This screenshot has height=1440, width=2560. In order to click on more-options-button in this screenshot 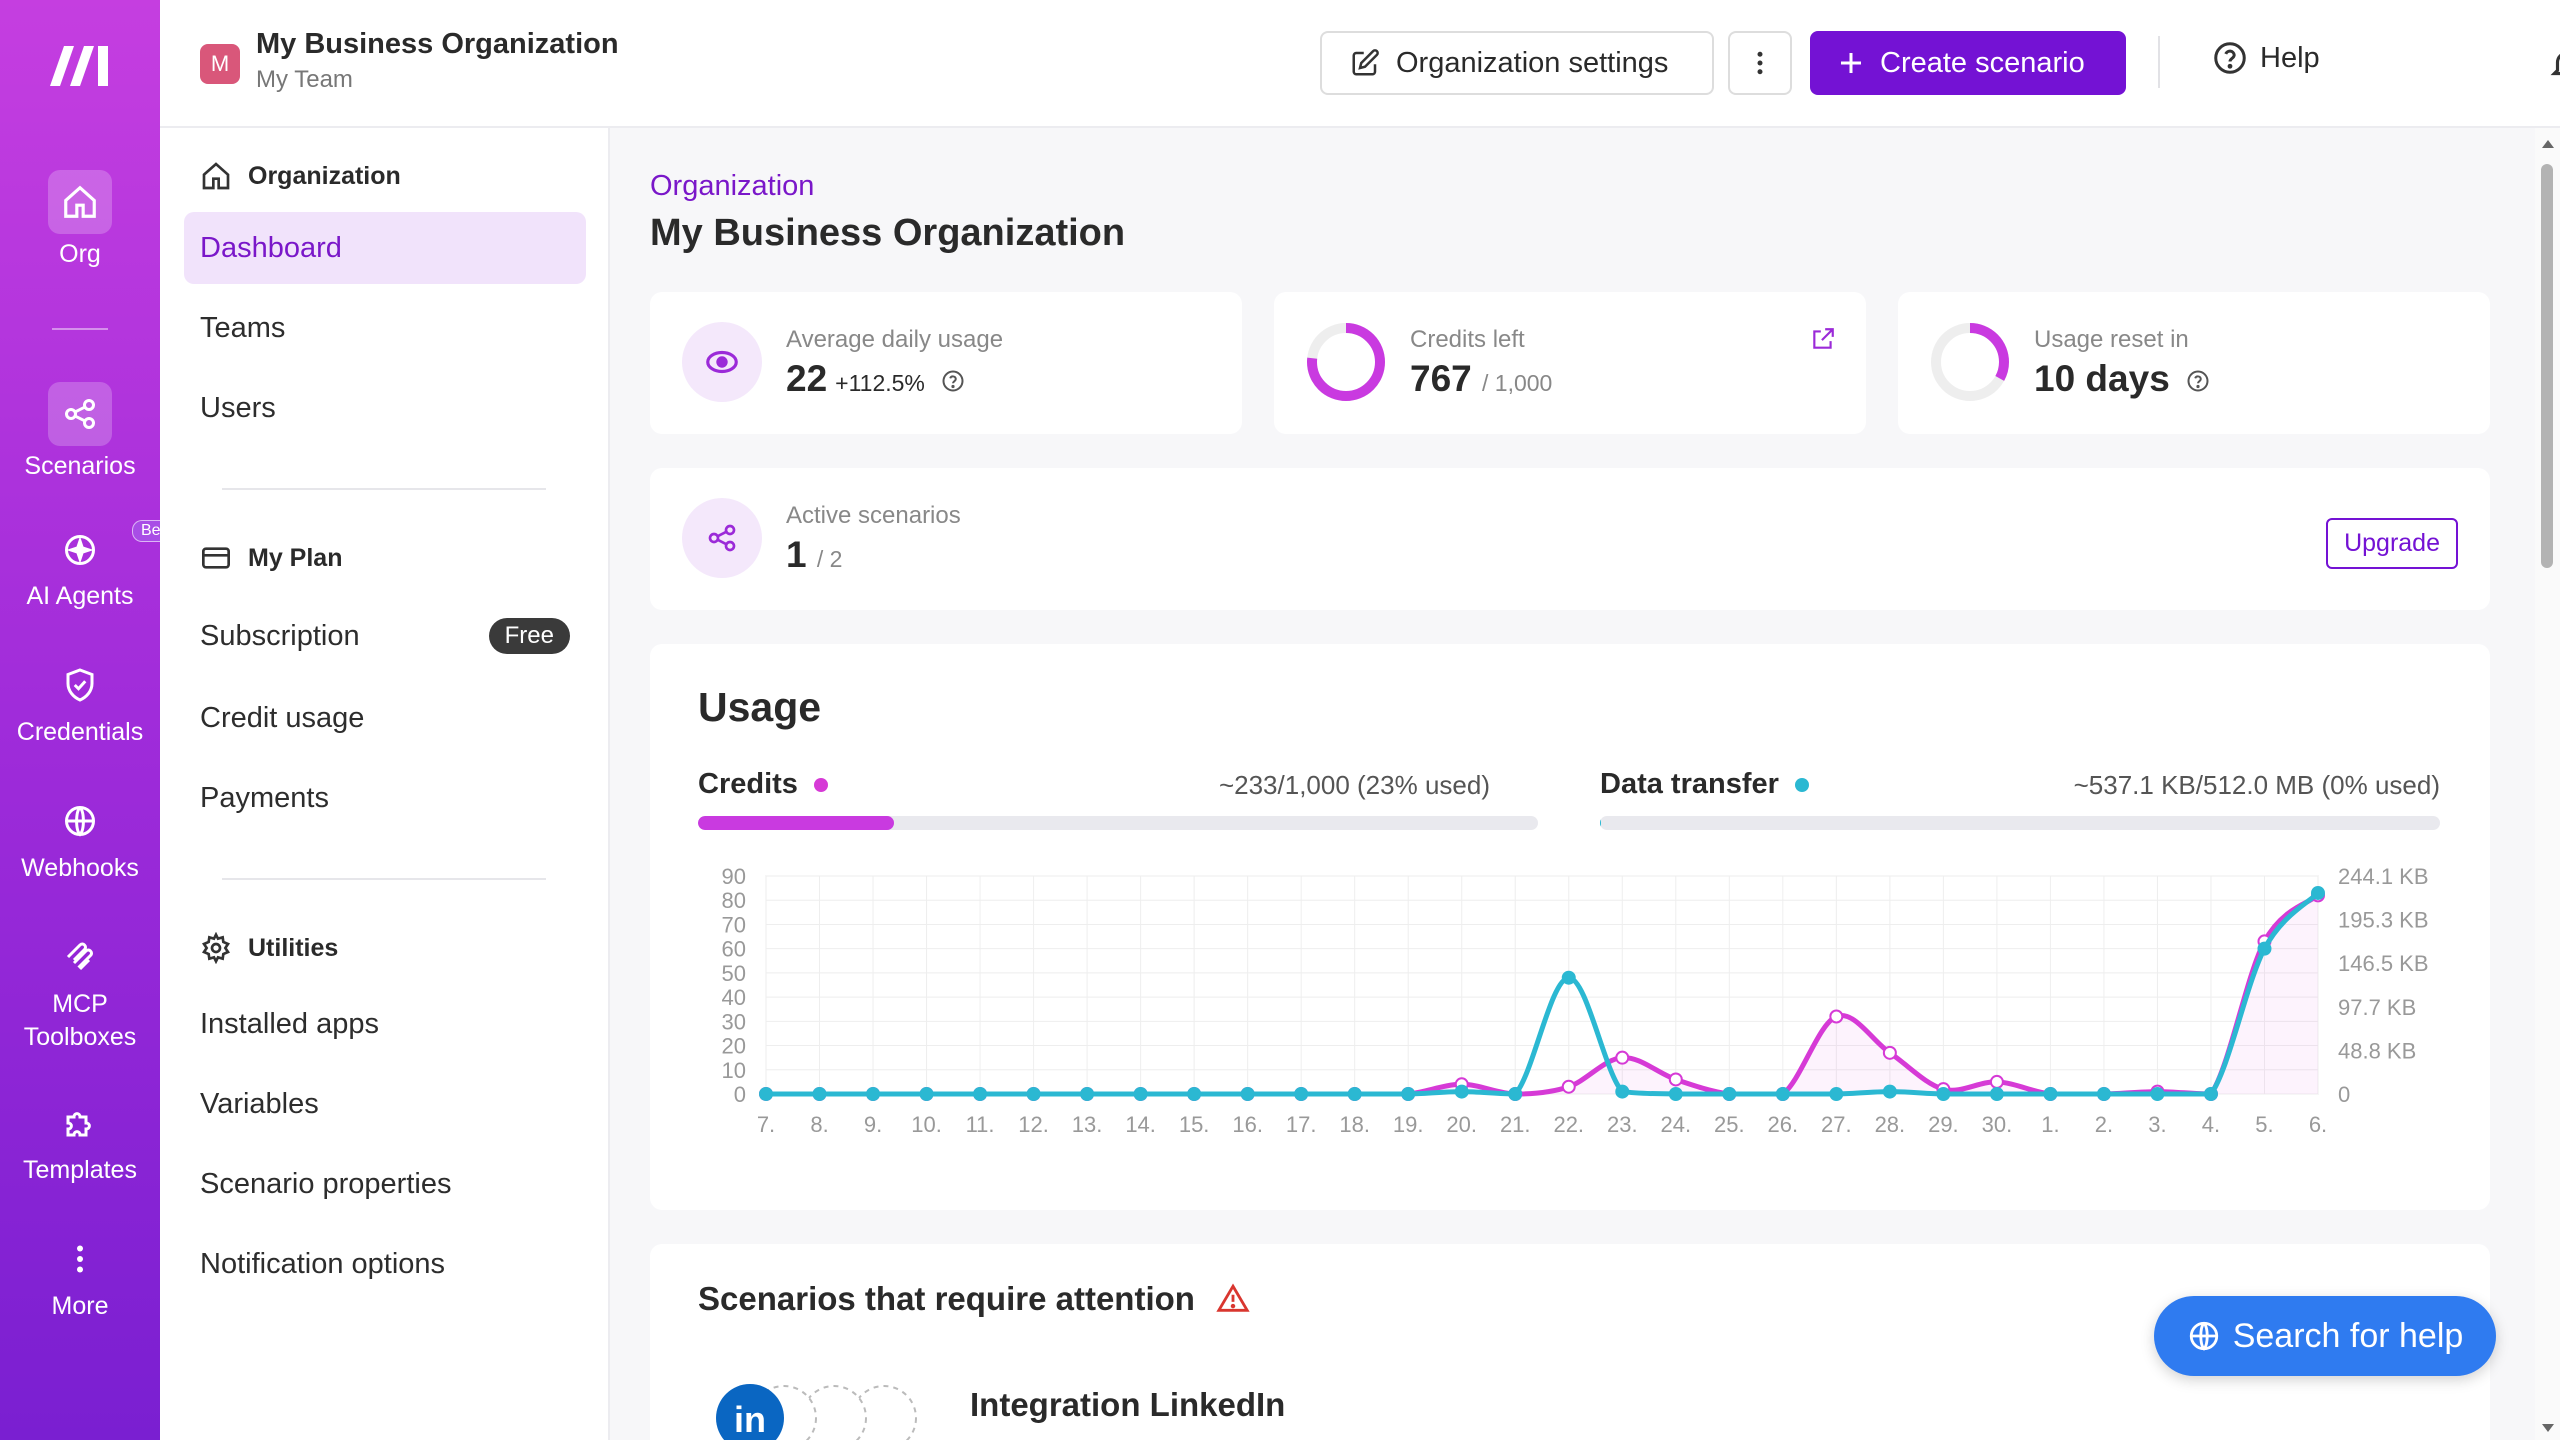, I will do `click(1760, 63)`.